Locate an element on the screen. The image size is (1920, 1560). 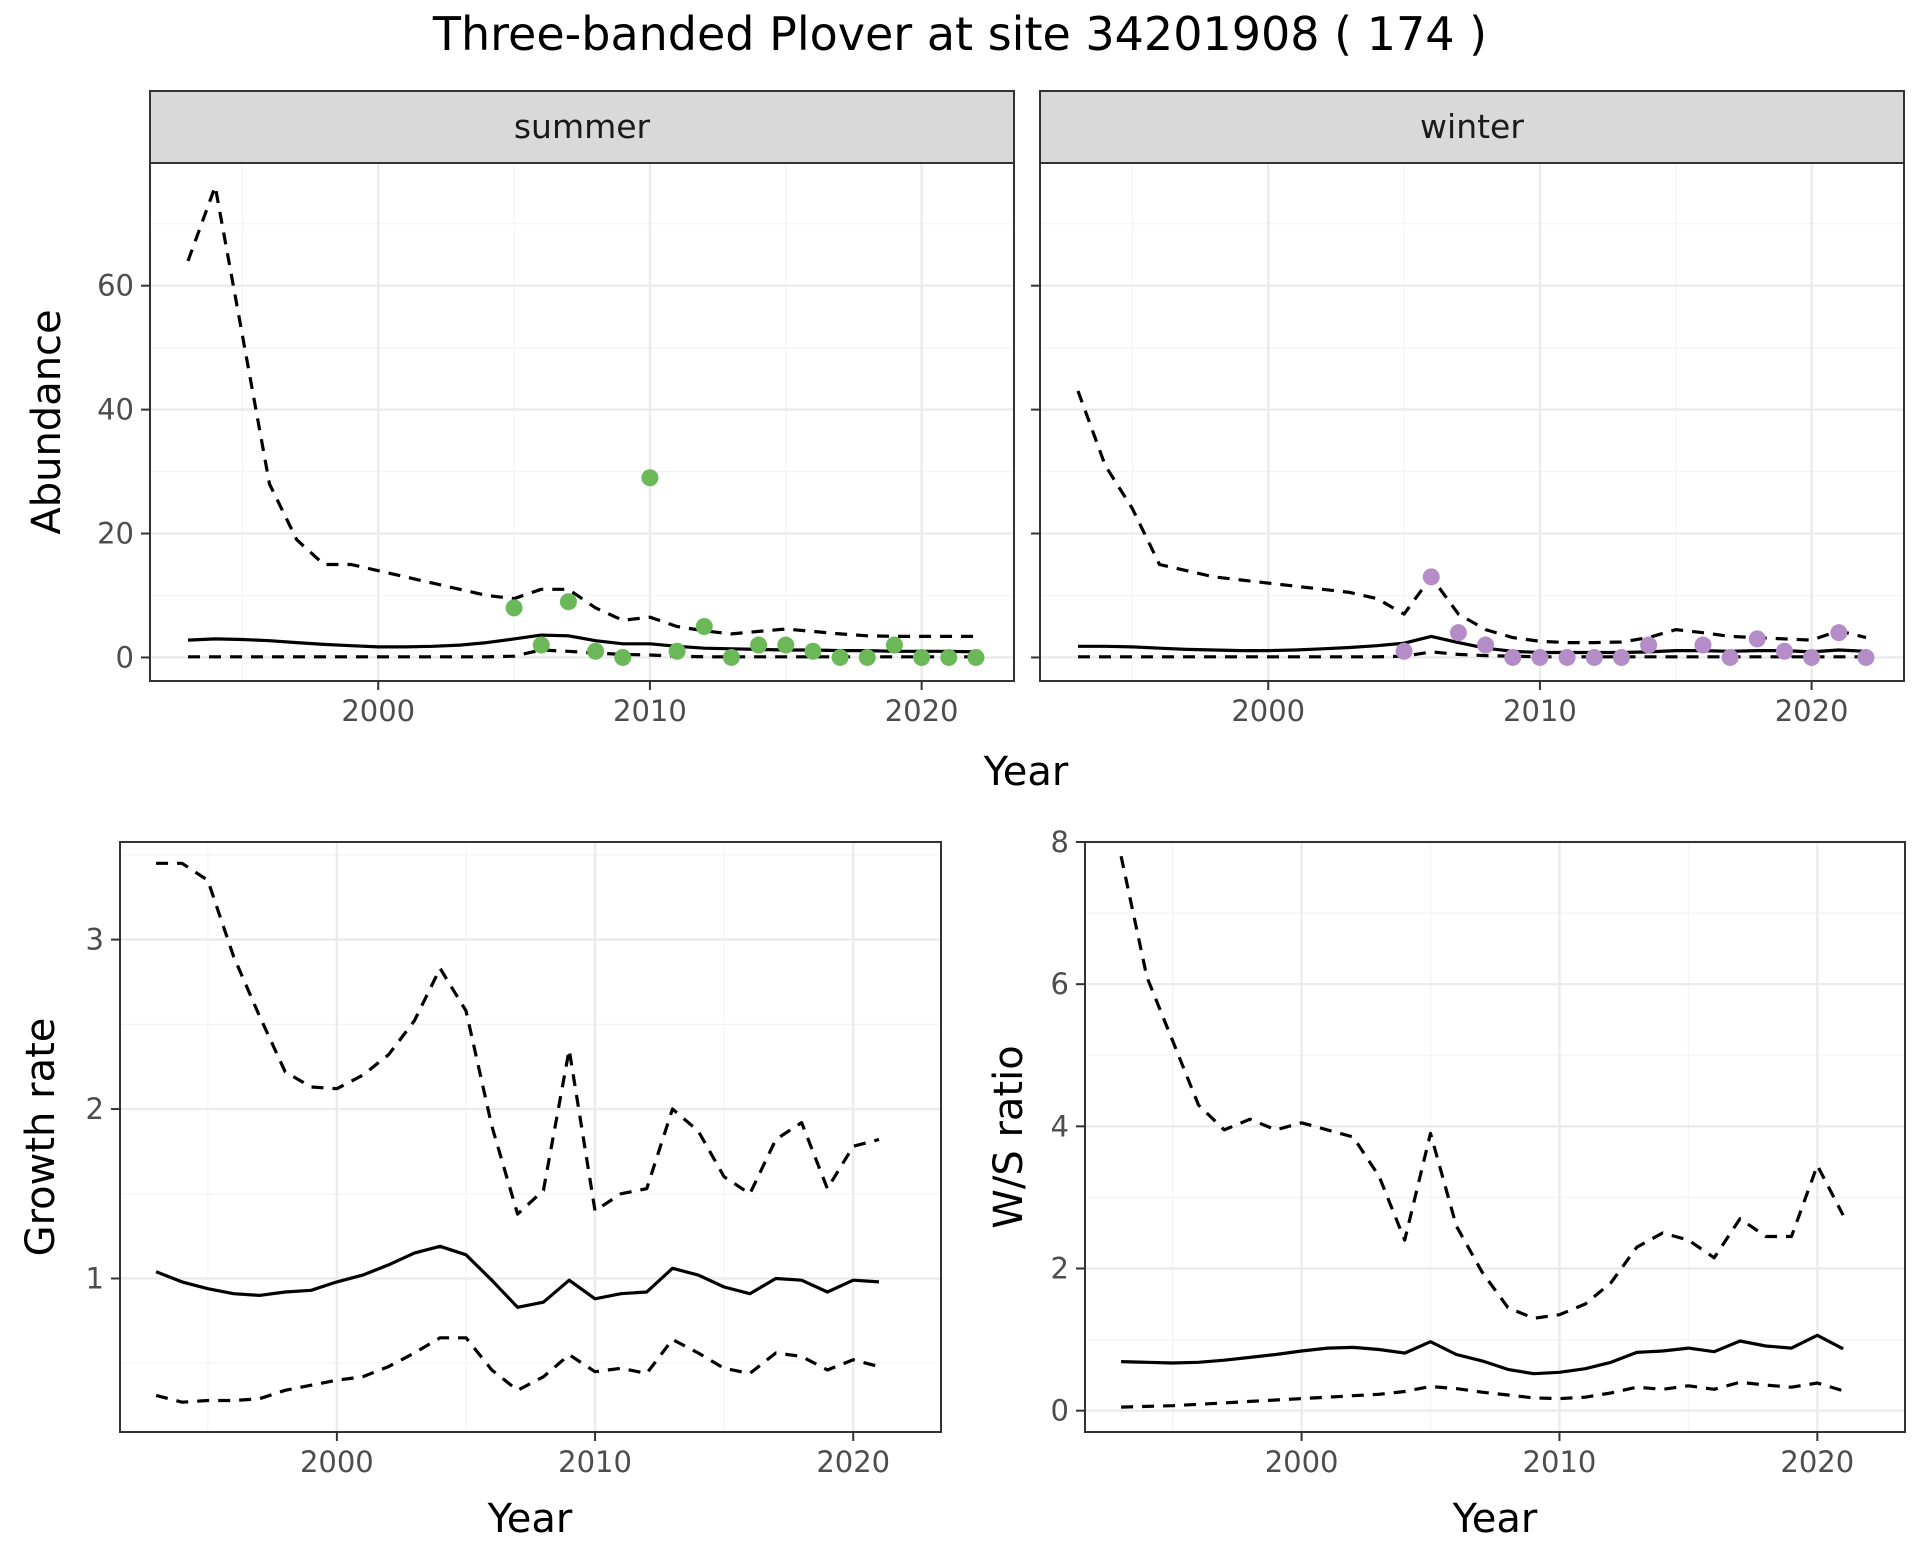
y-tick-label: 20 is located at coordinates (115, 534).